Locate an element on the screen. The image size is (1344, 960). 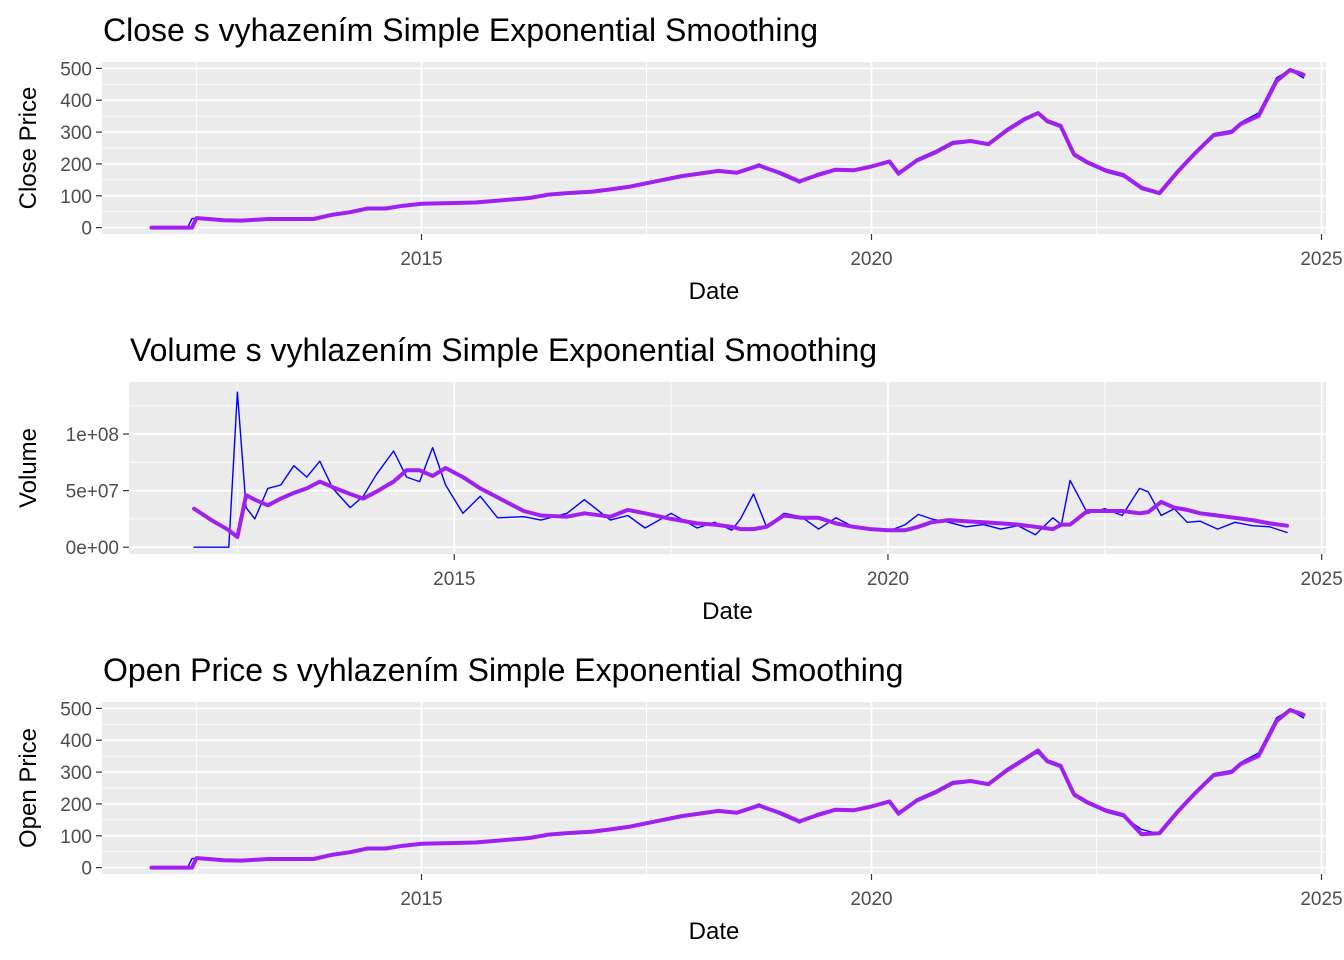
y-axis-label: Close Price is located at coordinates (28, 148).